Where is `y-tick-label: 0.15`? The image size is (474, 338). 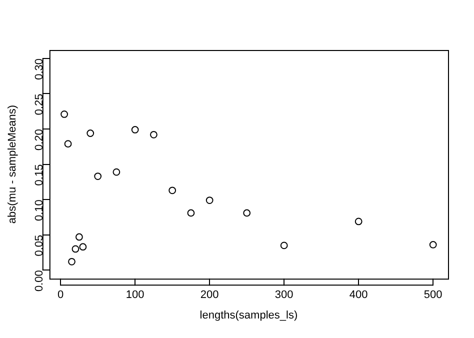
y-tick-label: 0.15 is located at coordinates (39, 175).